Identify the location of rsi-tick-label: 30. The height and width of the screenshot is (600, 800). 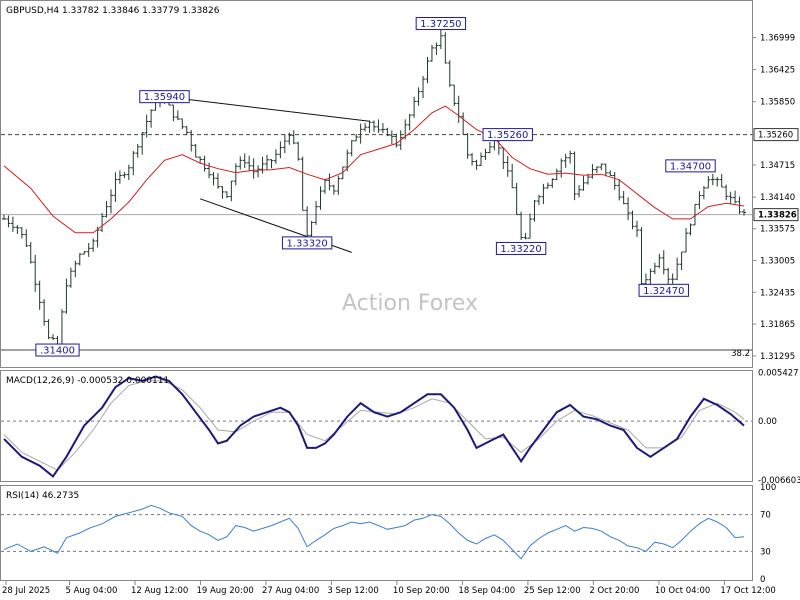
(765, 552).